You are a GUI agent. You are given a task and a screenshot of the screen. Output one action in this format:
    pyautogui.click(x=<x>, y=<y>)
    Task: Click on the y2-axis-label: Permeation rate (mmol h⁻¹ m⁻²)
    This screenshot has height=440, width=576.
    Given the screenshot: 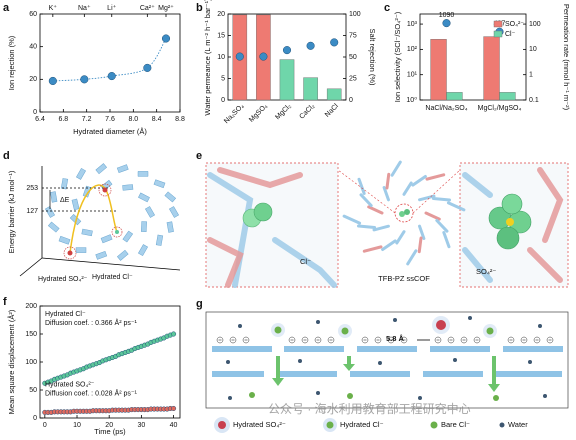 What is the action you would take?
    pyautogui.click(x=566, y=57)
    